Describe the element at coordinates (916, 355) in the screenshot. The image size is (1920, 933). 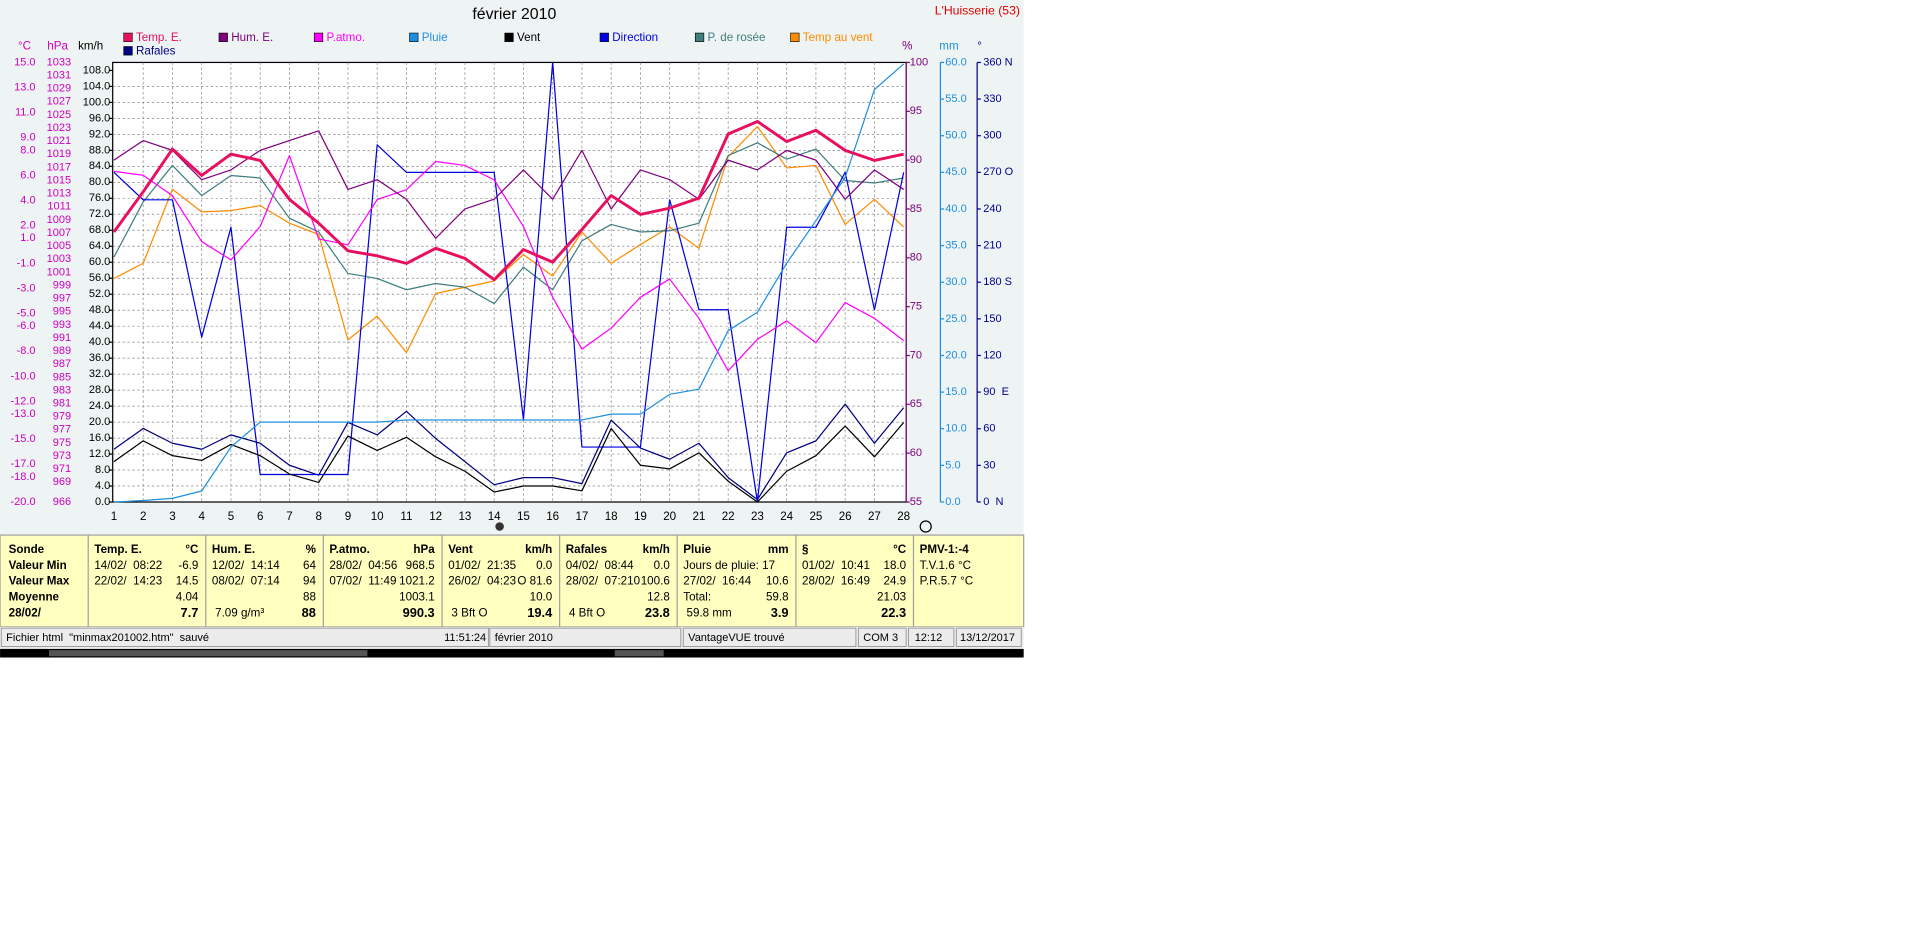
I see `y-tick-label: 70` at that location.